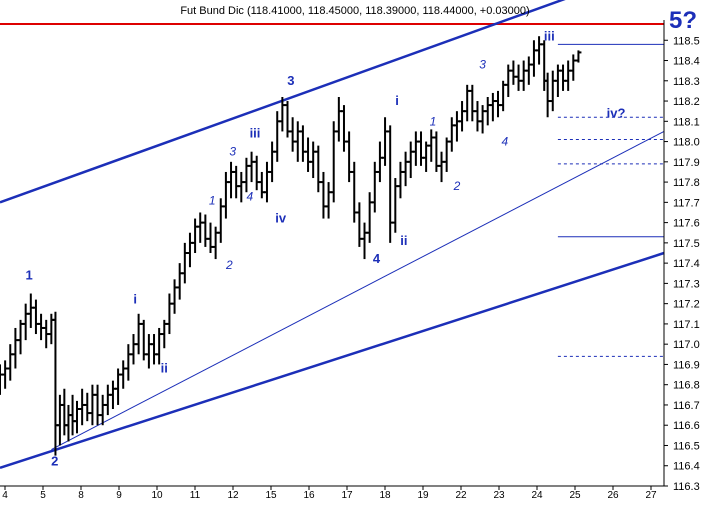 The image size is (710, 514). Describe the element at coordinates (616, 112) in the screenshot. I see `wave-label: iv?` at that location.